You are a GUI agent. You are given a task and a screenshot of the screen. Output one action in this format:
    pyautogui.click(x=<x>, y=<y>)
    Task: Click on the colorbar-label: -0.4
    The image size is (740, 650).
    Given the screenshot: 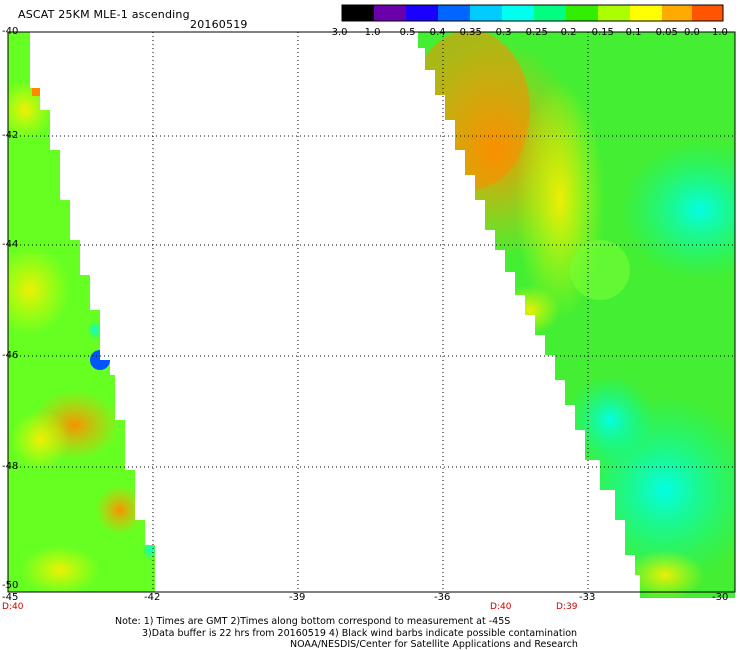 What is the action you would take?
    pyautogui.click(x=436, y=32)
    